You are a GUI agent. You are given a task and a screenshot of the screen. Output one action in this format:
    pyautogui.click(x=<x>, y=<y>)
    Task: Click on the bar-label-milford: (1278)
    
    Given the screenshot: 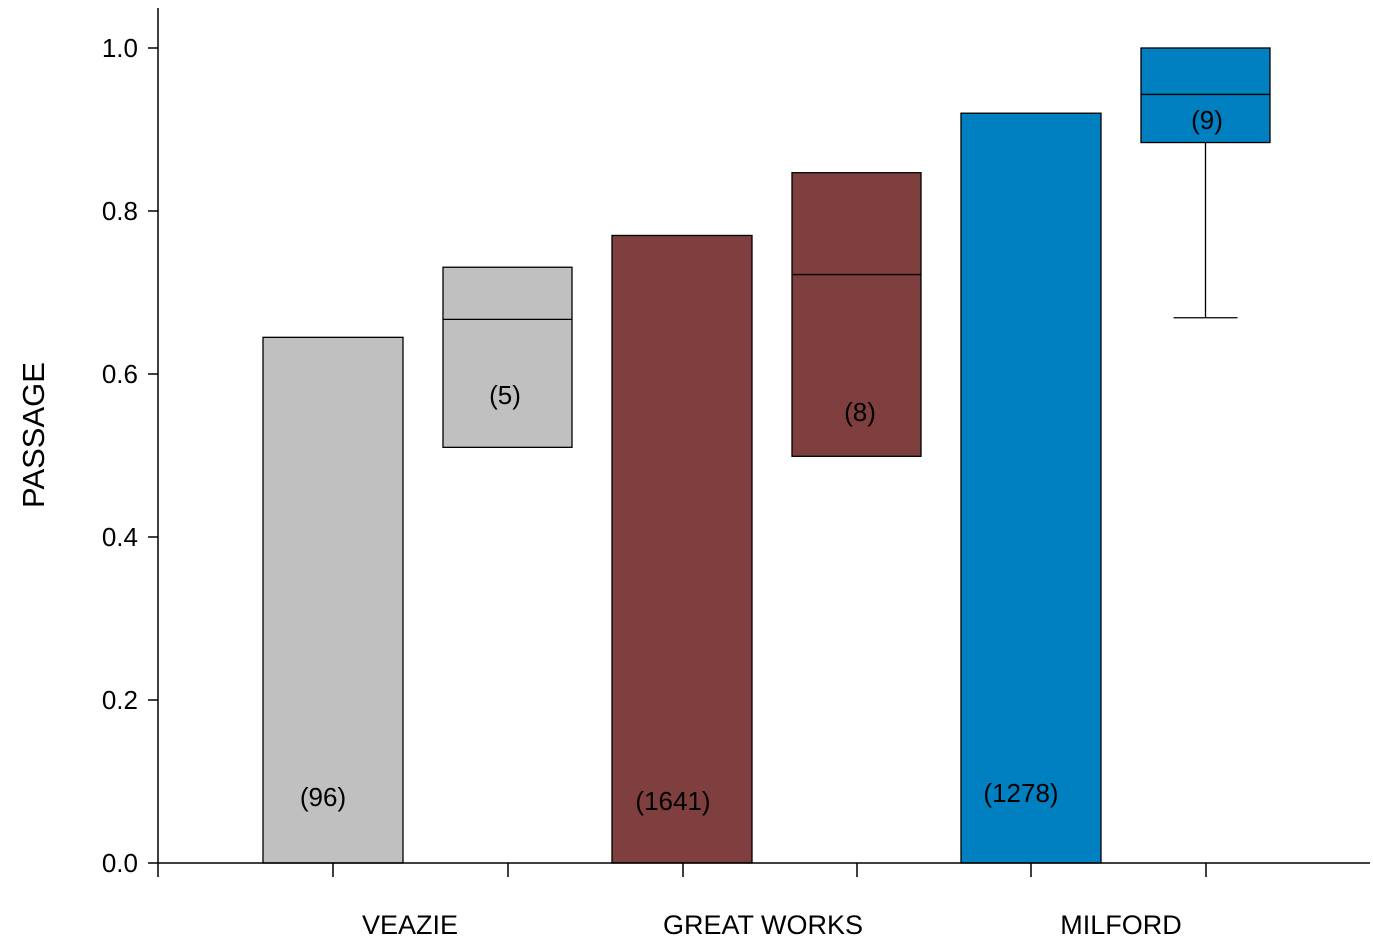 What is the action you would take?
    pyautogui.click(x=1020, y=793)
    